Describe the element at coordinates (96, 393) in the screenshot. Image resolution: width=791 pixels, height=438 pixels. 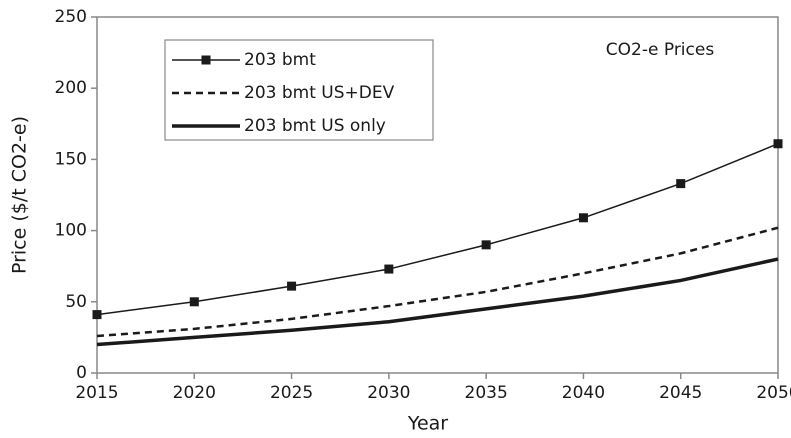
I see `x-tick-label: 2015` at that location.